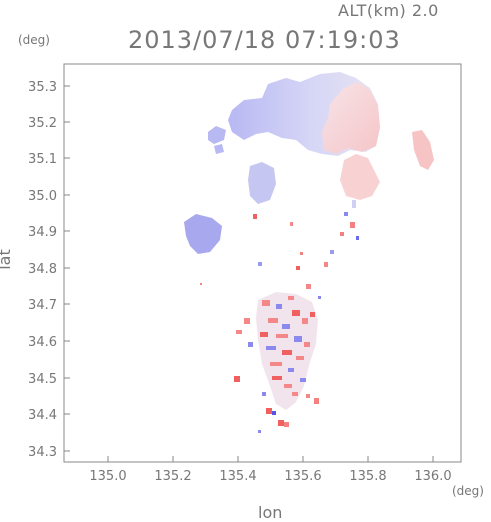 The height and width of the screenshot is (522, 491). I want to click on x-axis-ticks: 135.0 135.2 135.4 135.6 135.8 136.0, so click(270, 470).